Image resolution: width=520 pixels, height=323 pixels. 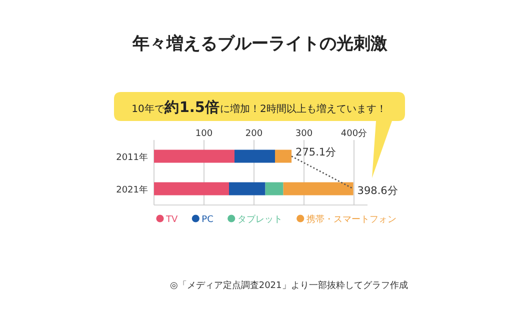 What do you see at coordinates (132, 190) in the screenshot?
I see `y-tick-label: 2021年` at bounding box center [132, 190].